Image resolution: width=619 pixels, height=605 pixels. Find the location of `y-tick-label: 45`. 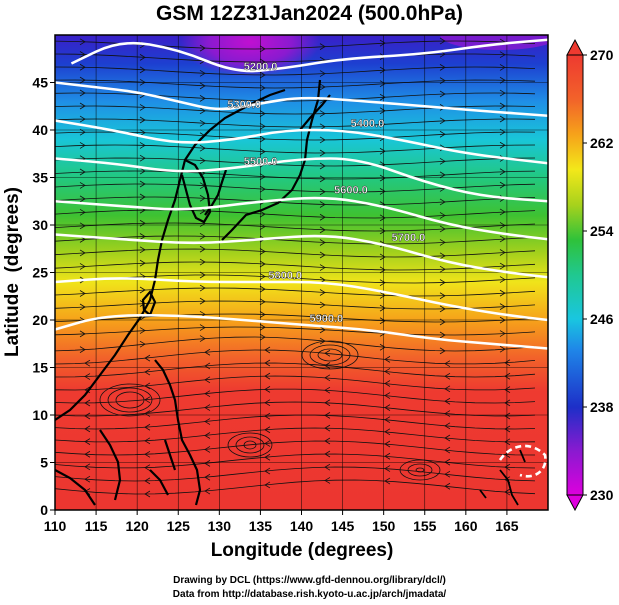

y-tick-label: 45 is located at coordinates (40, 83).